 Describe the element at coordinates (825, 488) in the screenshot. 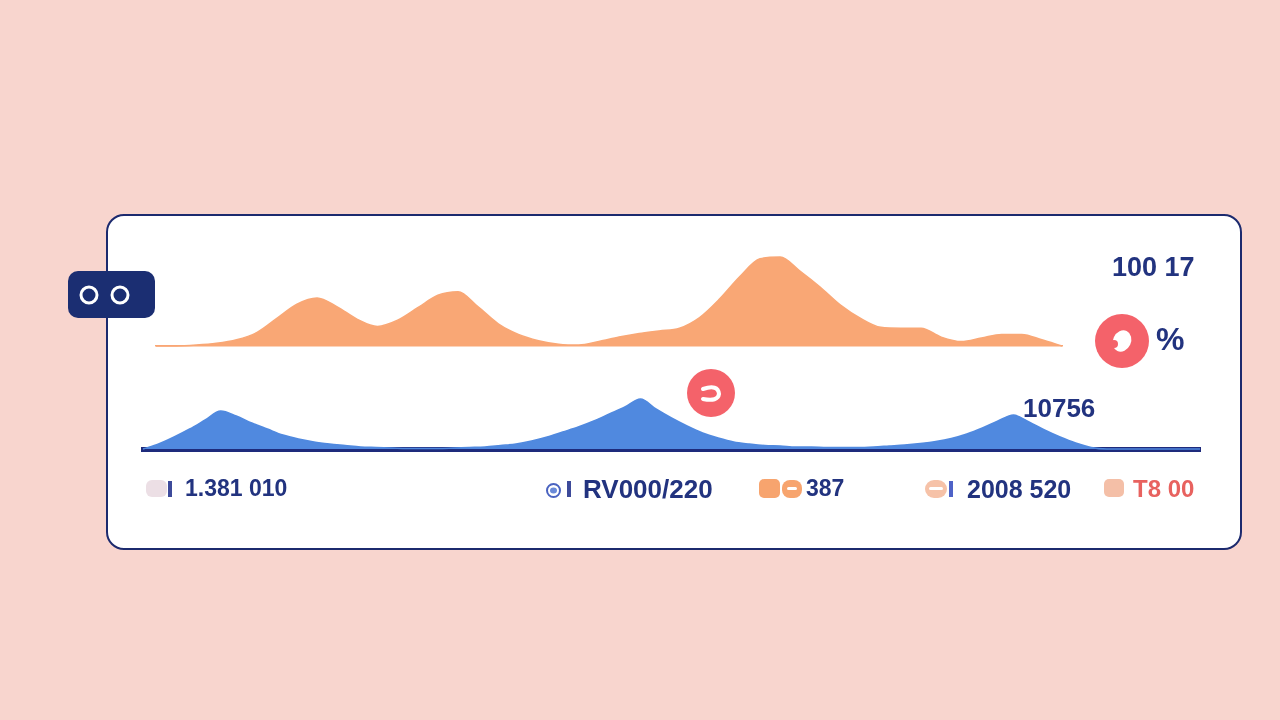

I see `text: 387` at that location.